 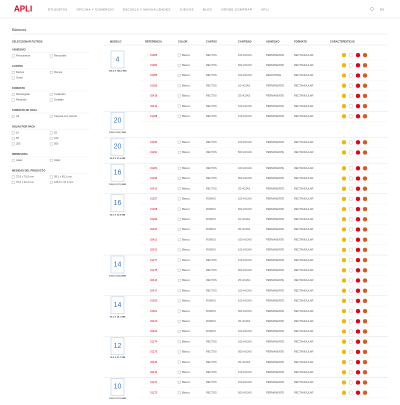 I want to click on filter-option: Permanente, so click(x=23, y=56).